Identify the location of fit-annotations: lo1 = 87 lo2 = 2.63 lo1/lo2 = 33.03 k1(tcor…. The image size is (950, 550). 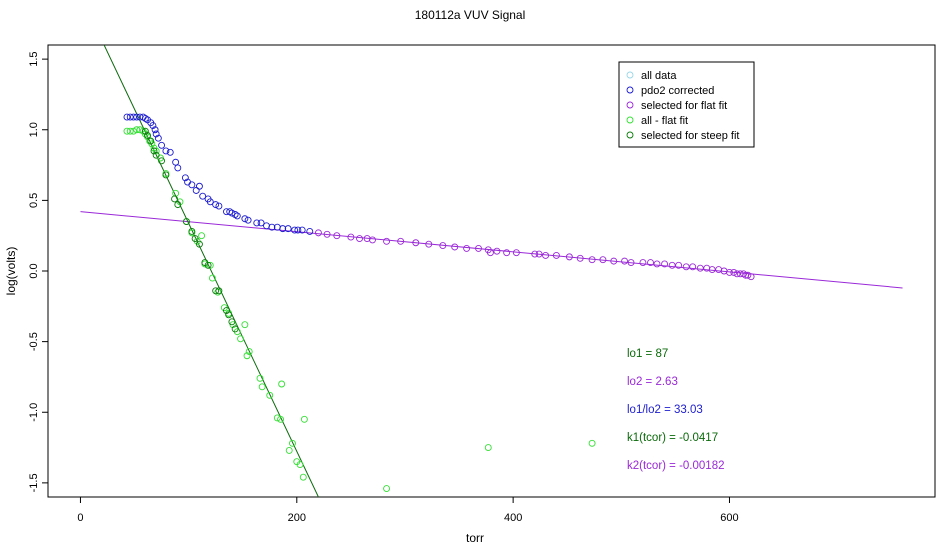
(675, 410).